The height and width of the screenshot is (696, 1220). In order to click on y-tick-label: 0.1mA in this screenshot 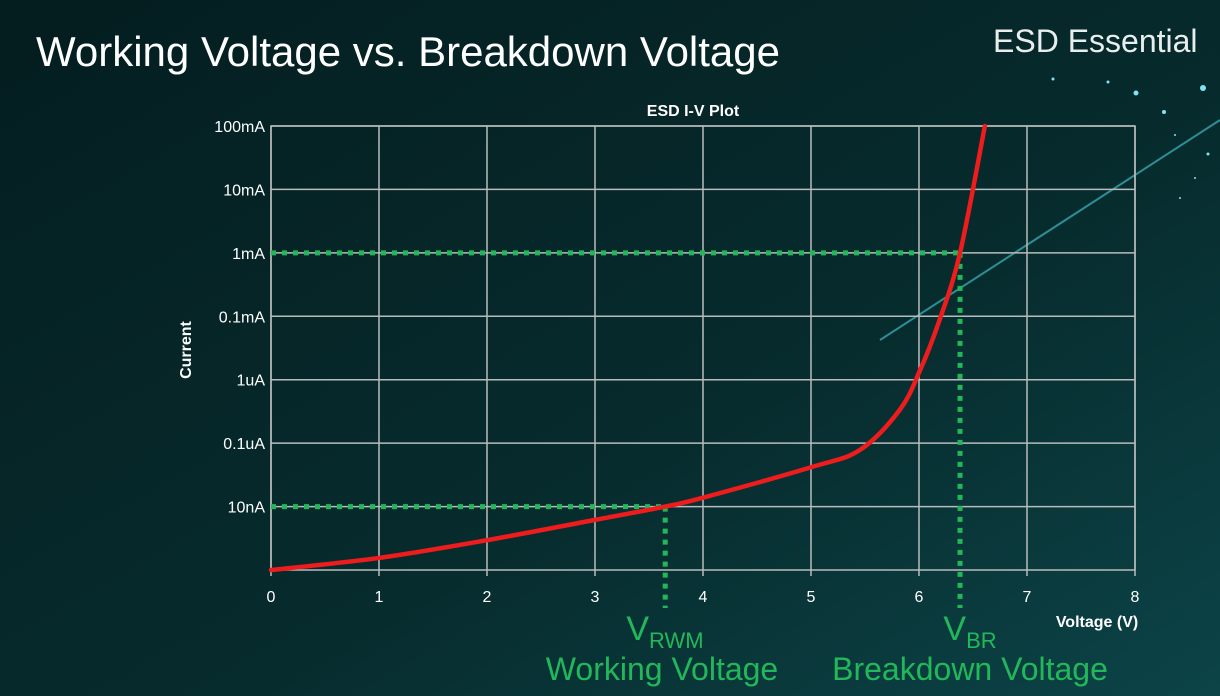, I will do `click(242, 317)`.